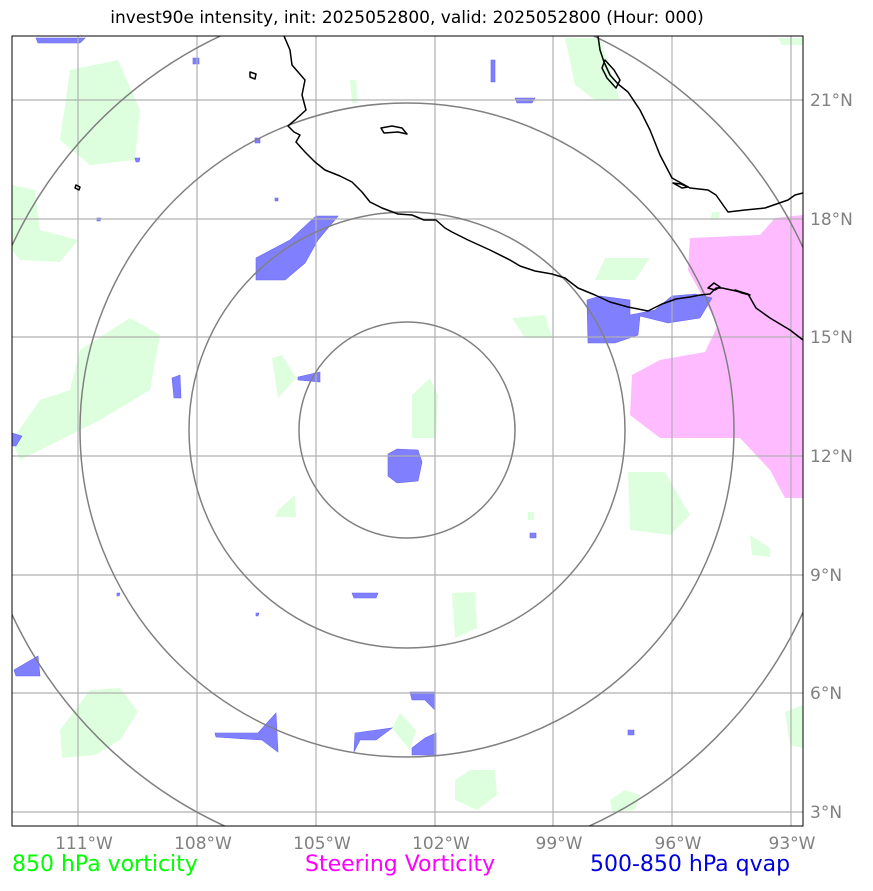 The width and height of the screenshot is (873, 891). Describe the element at coordinates (826, 813) in the screenshot. I see `lat-tick-label: 3°N` at that location.